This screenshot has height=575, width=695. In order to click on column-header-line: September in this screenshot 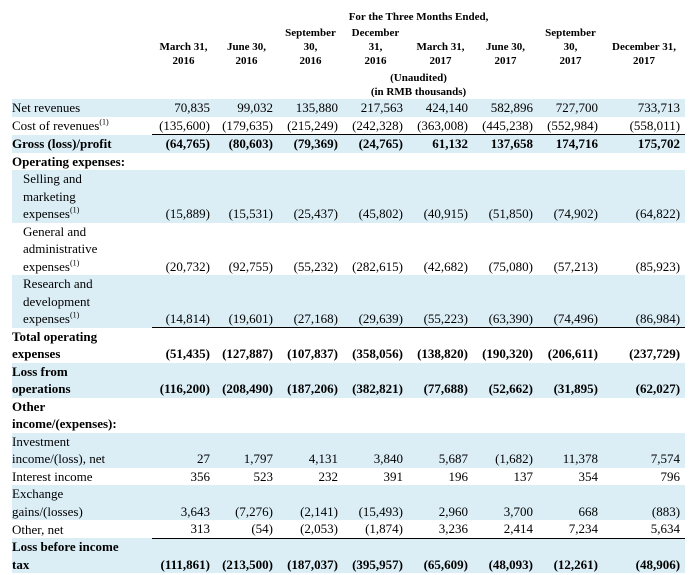, I will do `click(310, 33)`.